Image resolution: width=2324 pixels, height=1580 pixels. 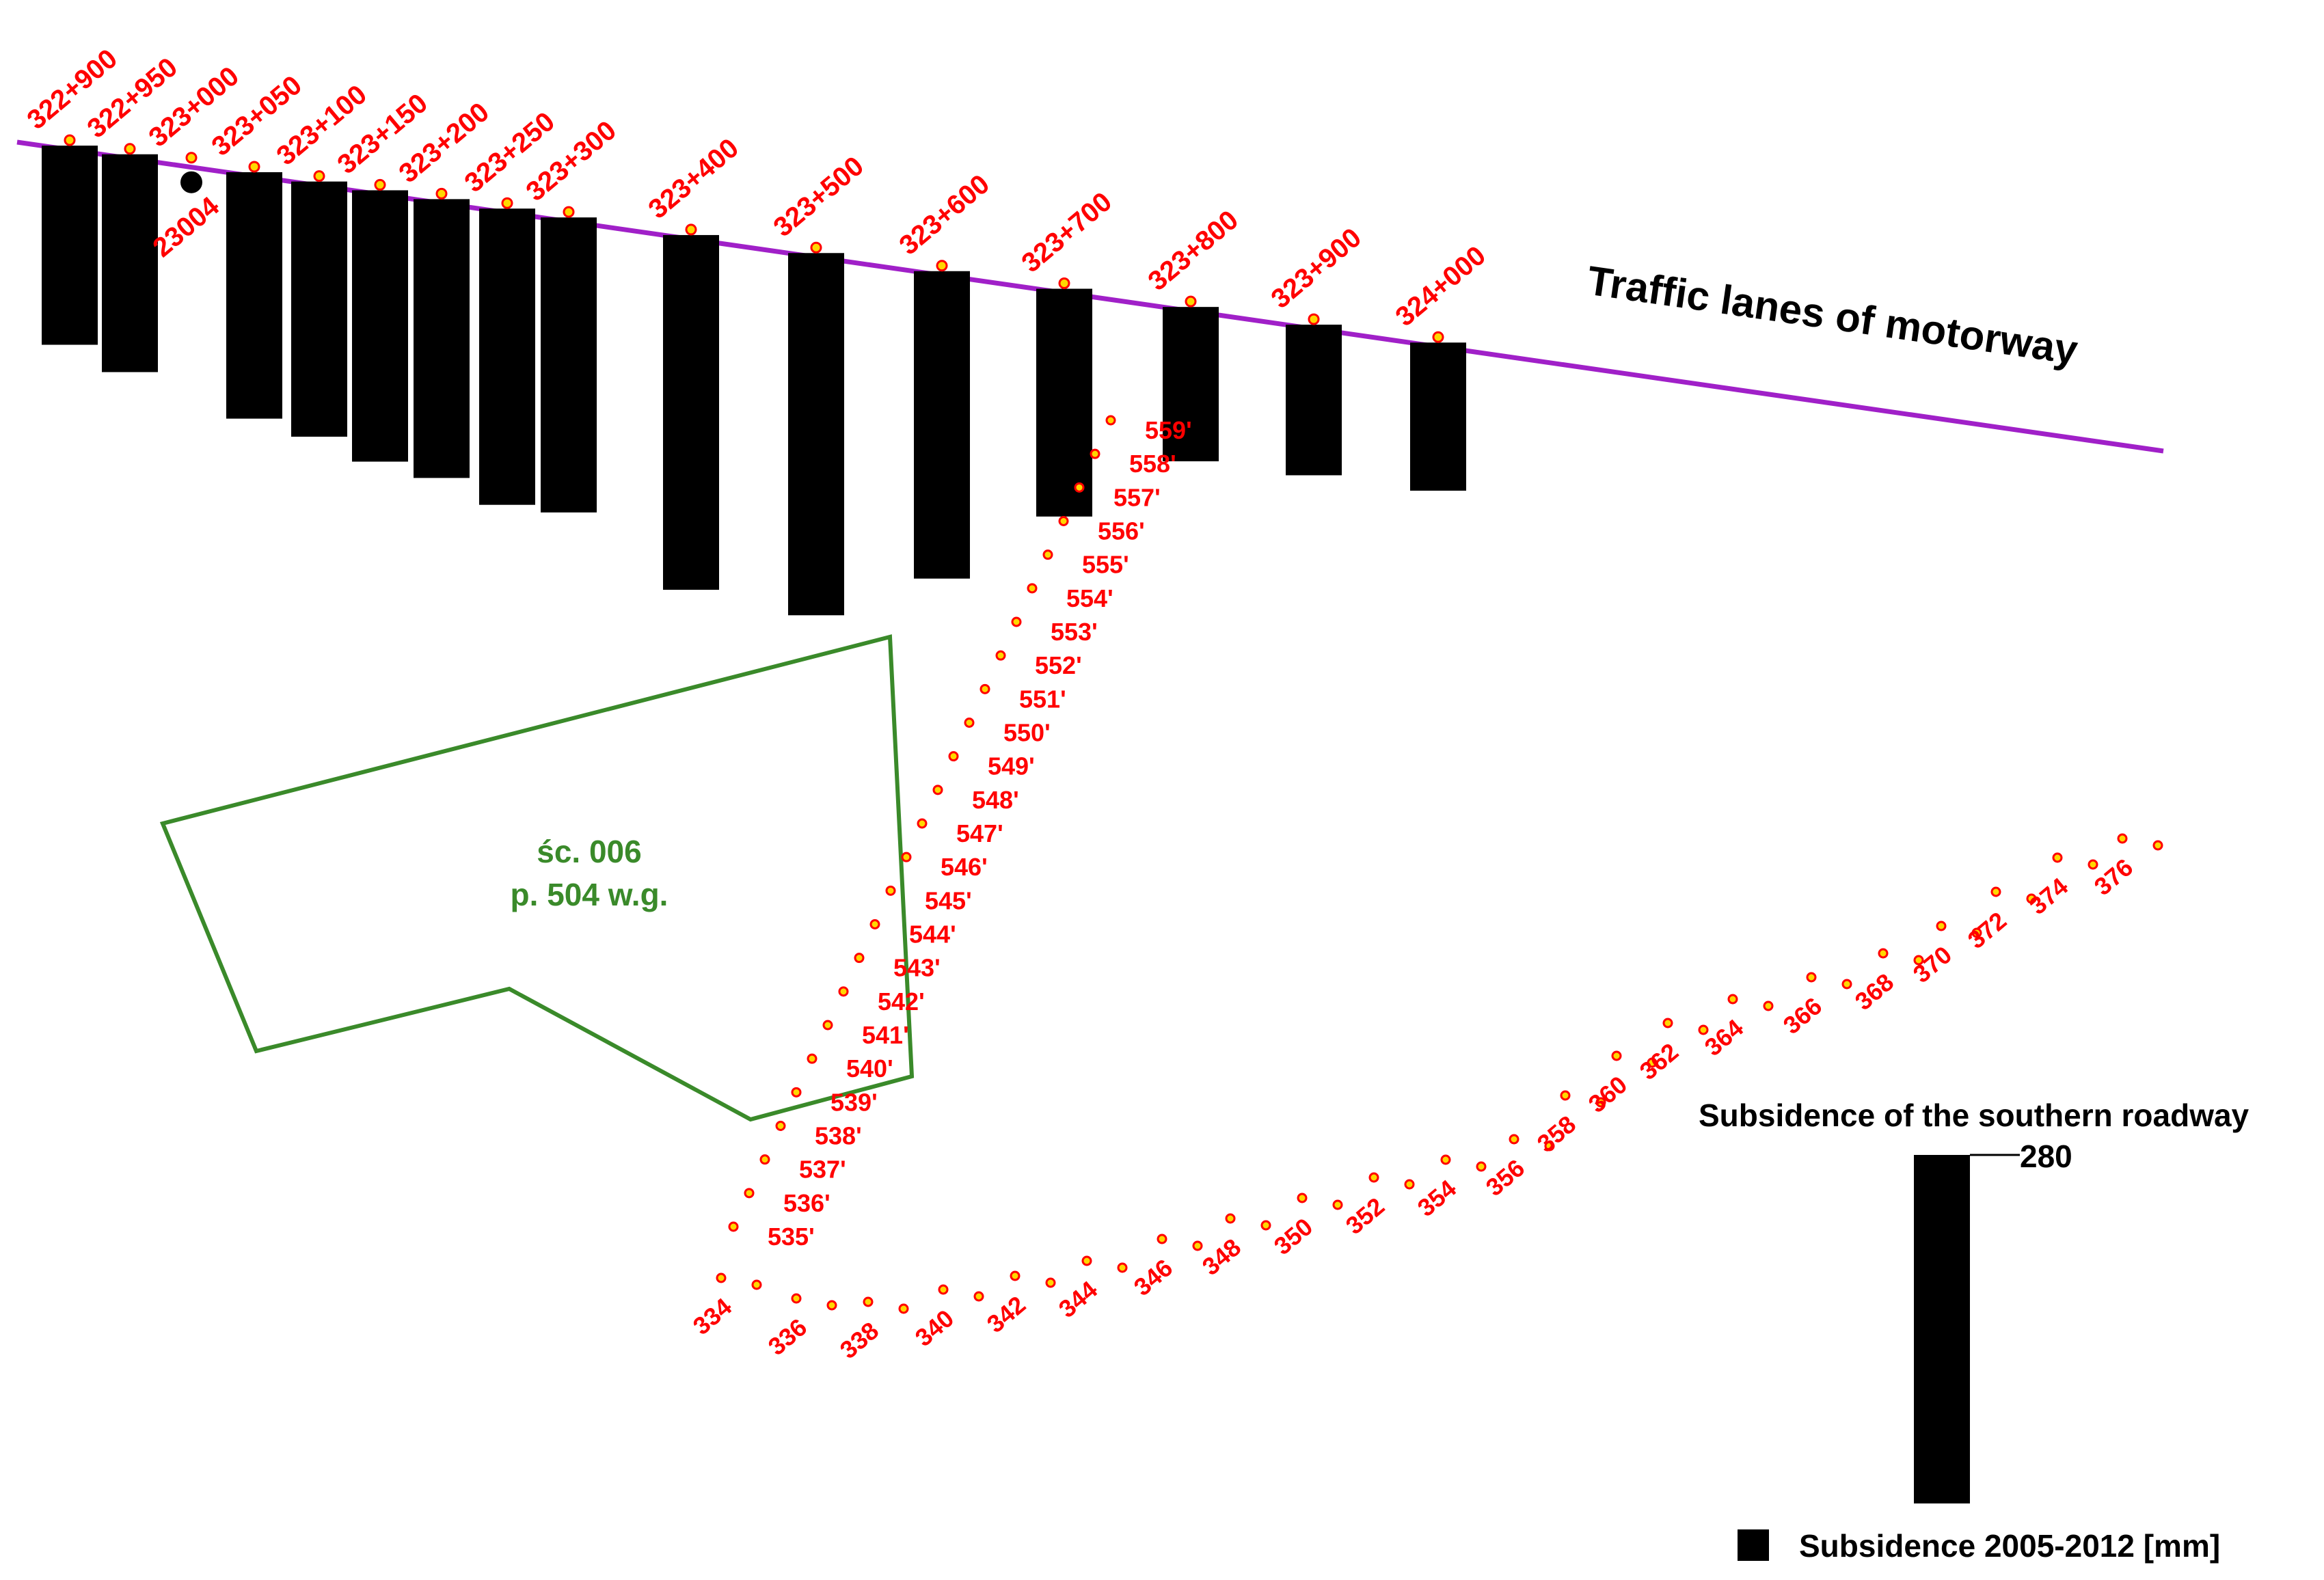 What do you see at coordinates (1221, 1257) in the screenshot?
I see `survey-point-label: 348` at bounding box center [1221, 1257].